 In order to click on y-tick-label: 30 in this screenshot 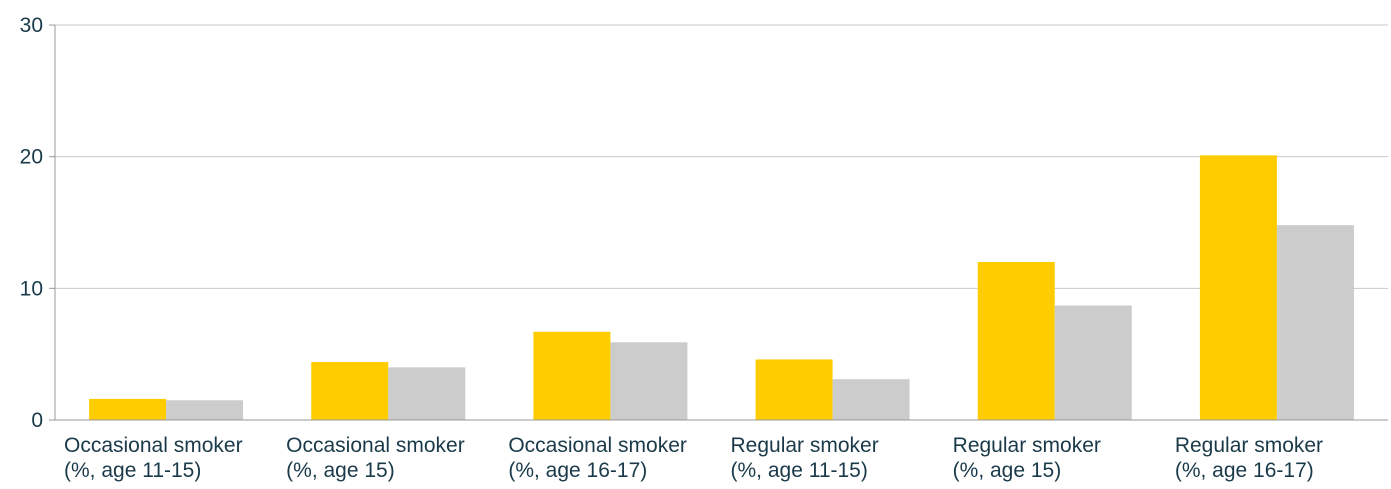, I will do `click(31, 25)`.